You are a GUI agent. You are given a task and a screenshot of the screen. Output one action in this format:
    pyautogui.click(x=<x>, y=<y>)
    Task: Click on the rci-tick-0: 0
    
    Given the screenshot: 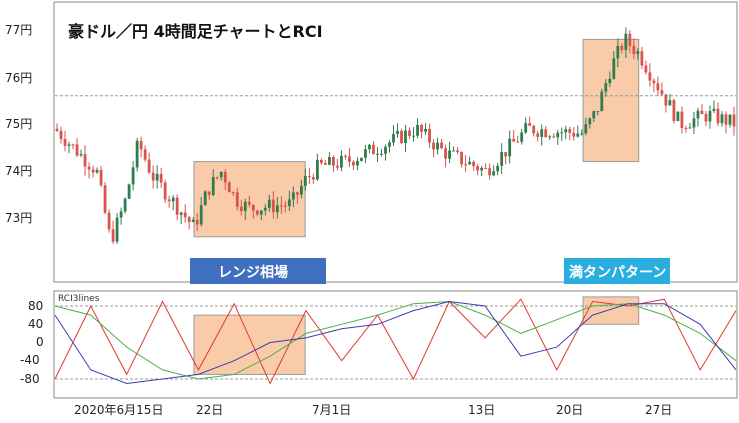 What is the action you would take?
    pyautogui.click(x=40, y=342)
    